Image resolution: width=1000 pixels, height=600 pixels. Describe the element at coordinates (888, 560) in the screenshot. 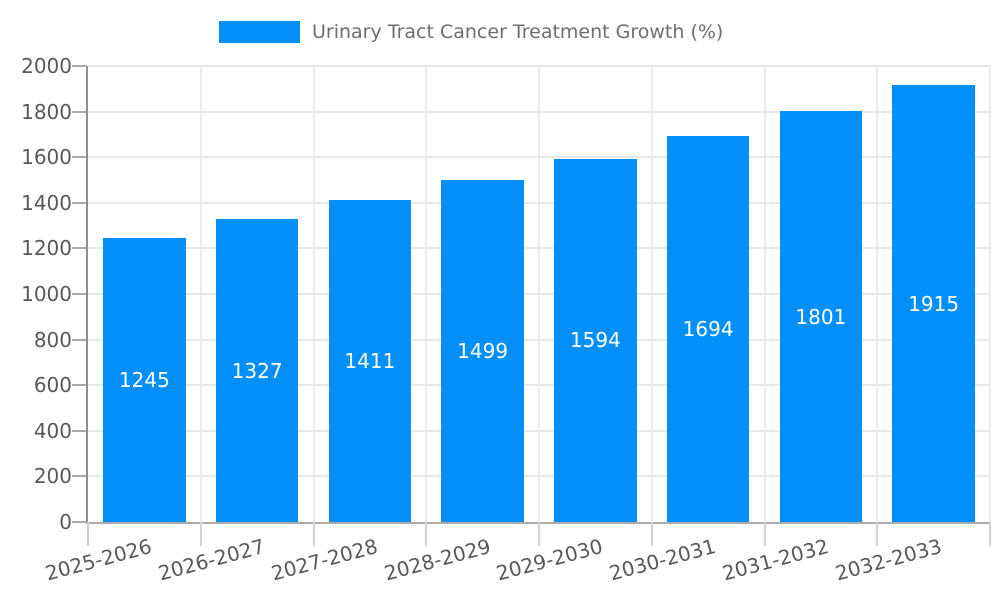

I see `x-axis-label: 2032-2033` at that location.